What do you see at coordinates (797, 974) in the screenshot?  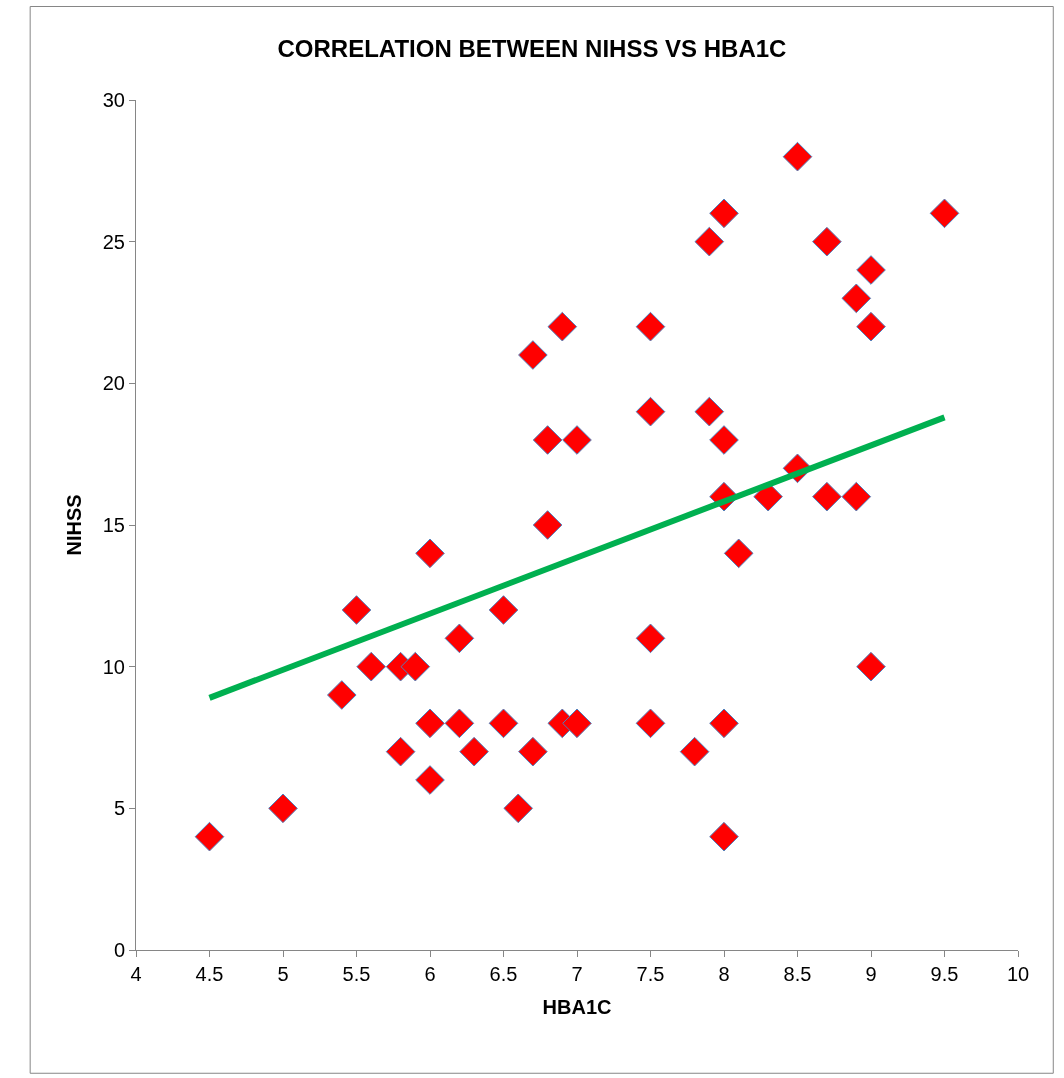 I see `x-tick-label: 8.5` at bounding box center [797, 974].